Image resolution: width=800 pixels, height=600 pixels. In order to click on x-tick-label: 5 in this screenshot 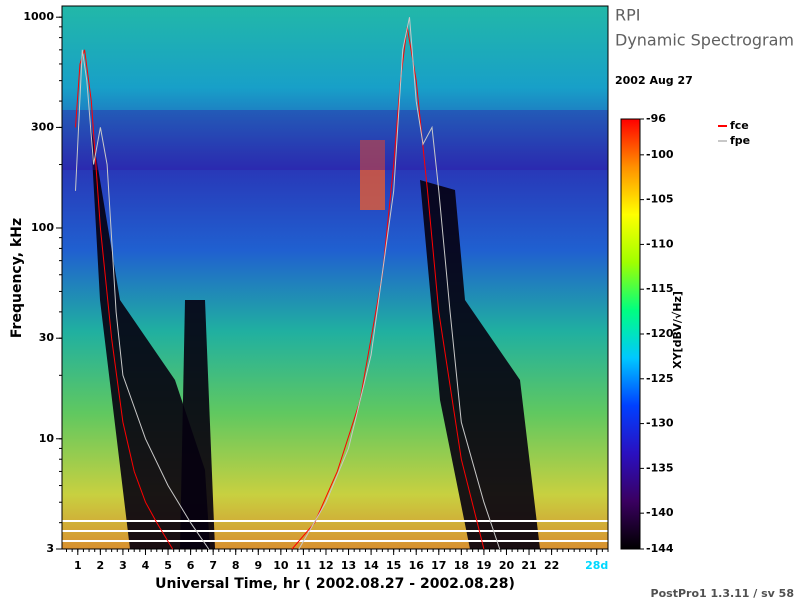, I will do `click(168, 565)`.